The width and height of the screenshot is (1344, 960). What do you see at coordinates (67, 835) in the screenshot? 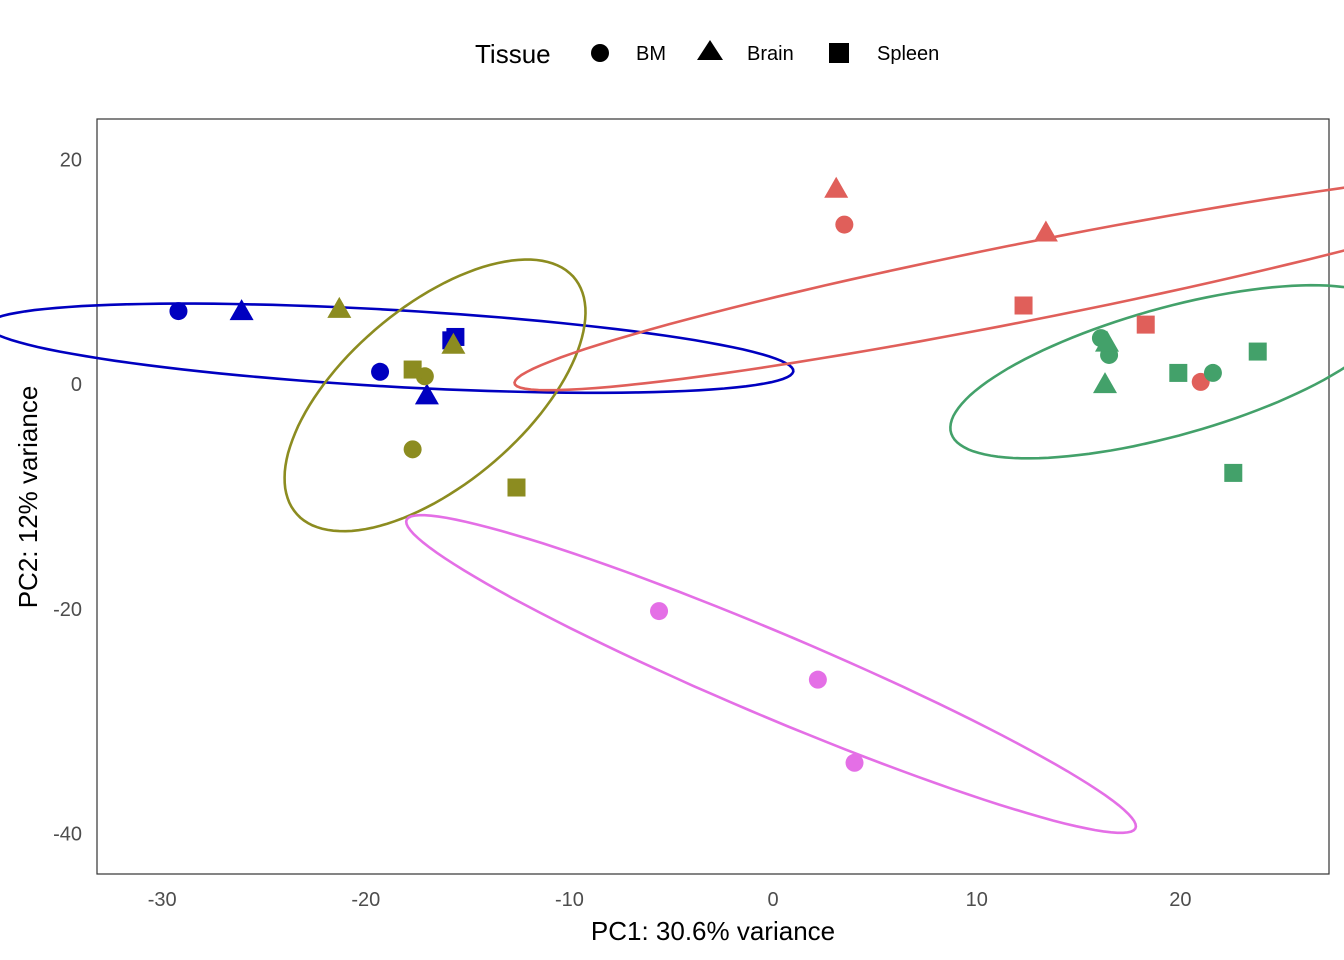
I see `y-tick-label: -40` at bounding box center [67, 835].